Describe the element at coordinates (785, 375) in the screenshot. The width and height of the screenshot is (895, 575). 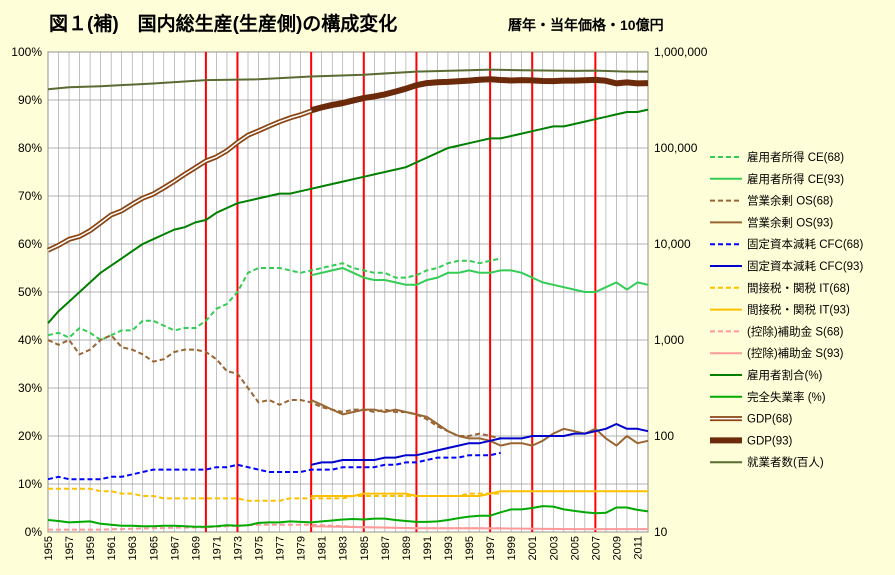
I see `legend-label: 雇用者割合(%)` at that location.